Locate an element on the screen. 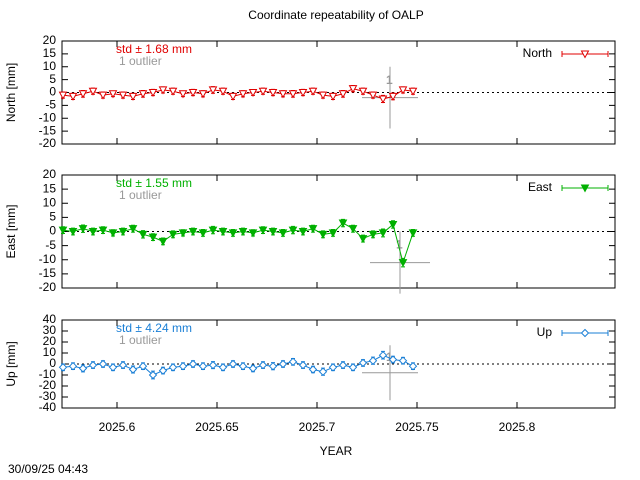 The width and height of the screenshot is (640, 480). y-tick-label: 20 is located at coordinates (50, 341).